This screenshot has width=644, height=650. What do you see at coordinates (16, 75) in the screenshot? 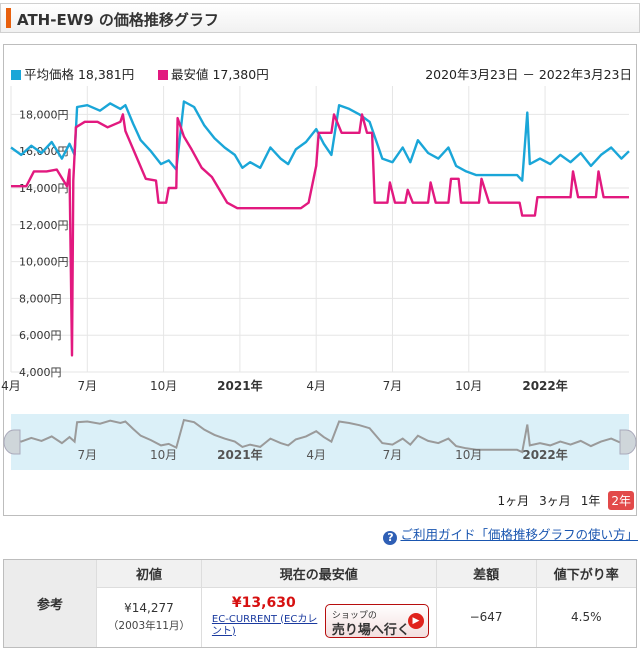
I see `legend-avg-swatch` at bounding box center [16, 75].